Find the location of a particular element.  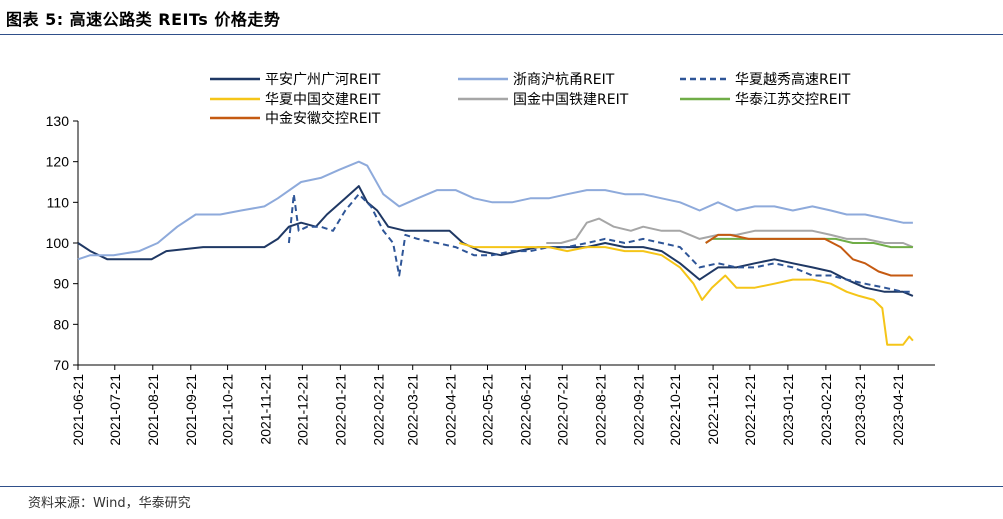

x-tick-label: 2022-10-21 is located at coordinates (675, 410).